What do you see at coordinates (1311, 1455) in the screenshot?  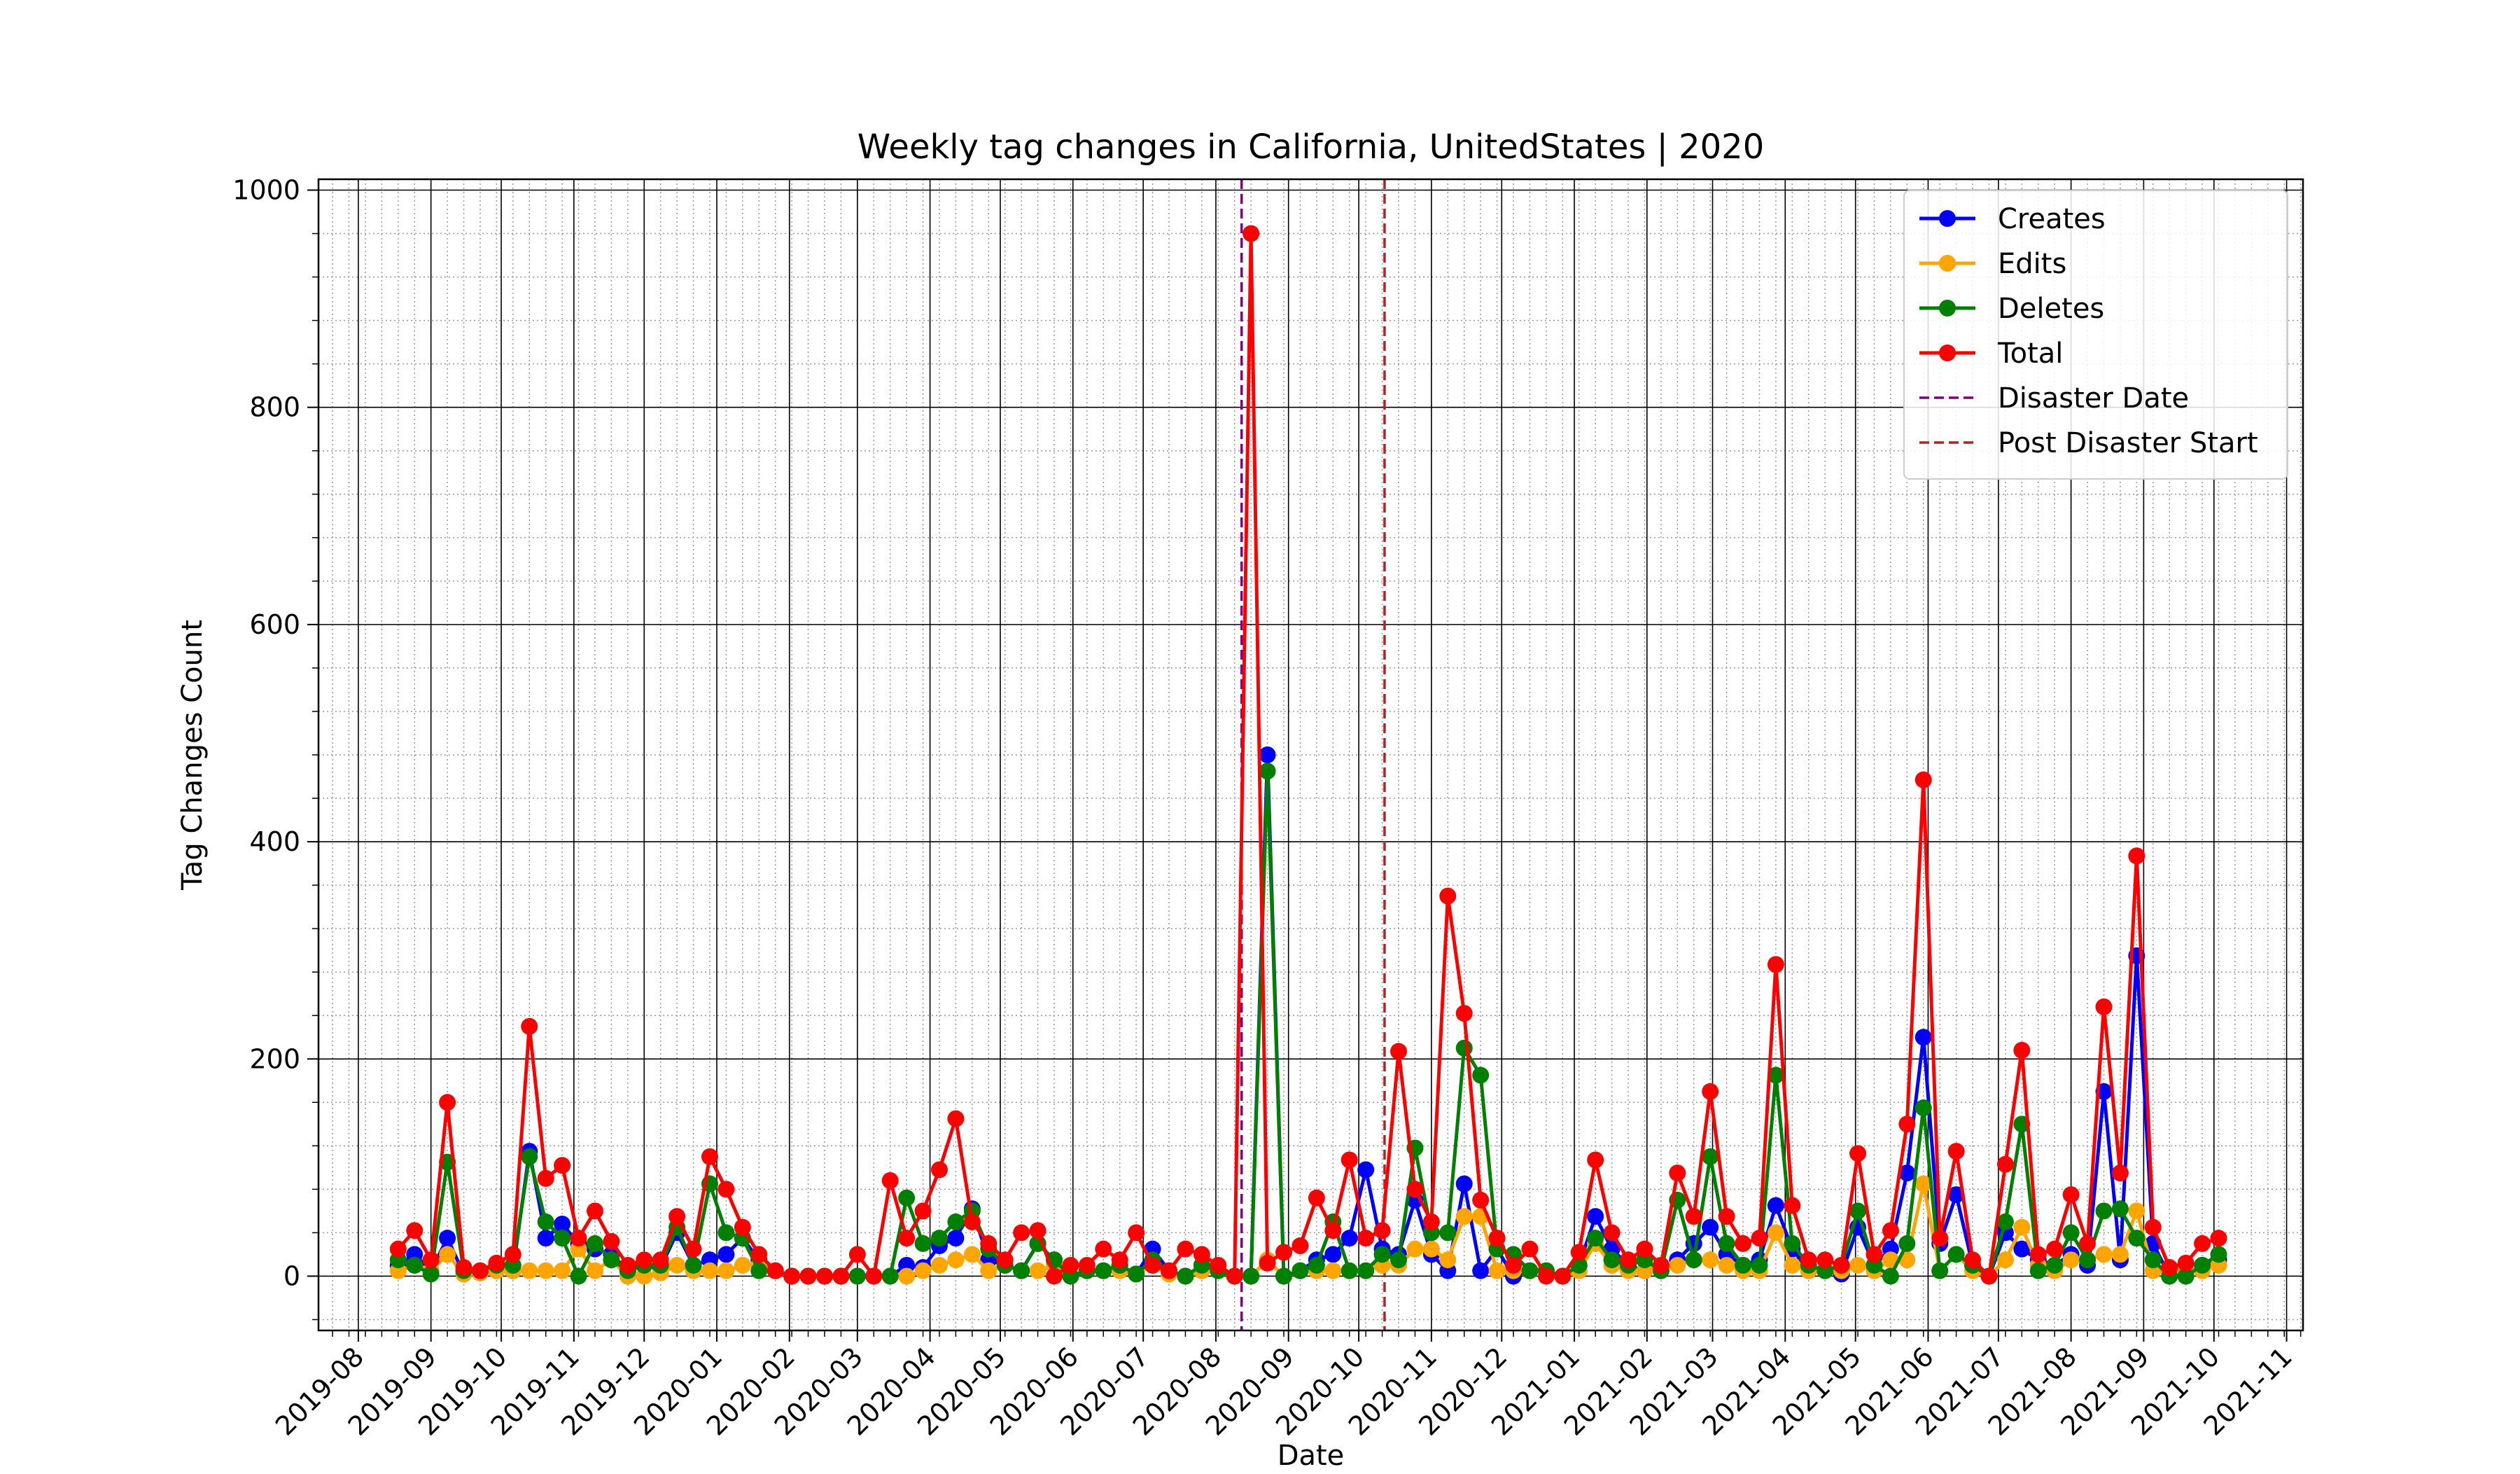 I see `x-axis-label: Date` at bounding box center [1311, 1455].